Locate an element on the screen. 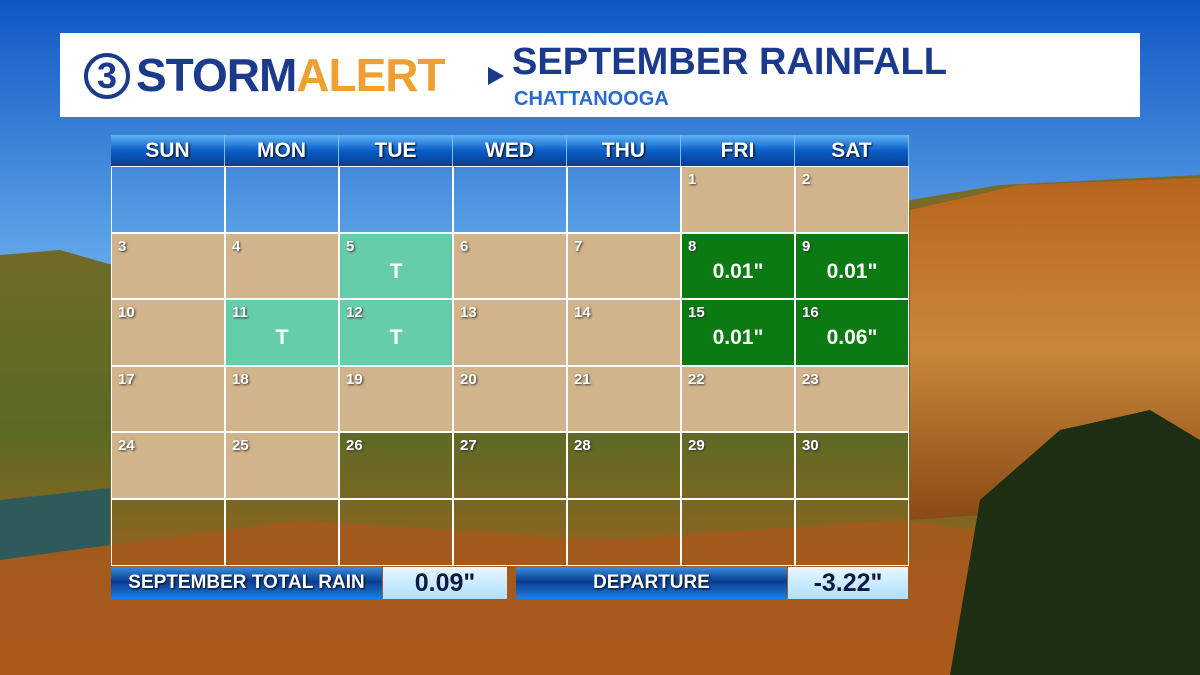  day-number: 28 is located at coordinates (582, 446).